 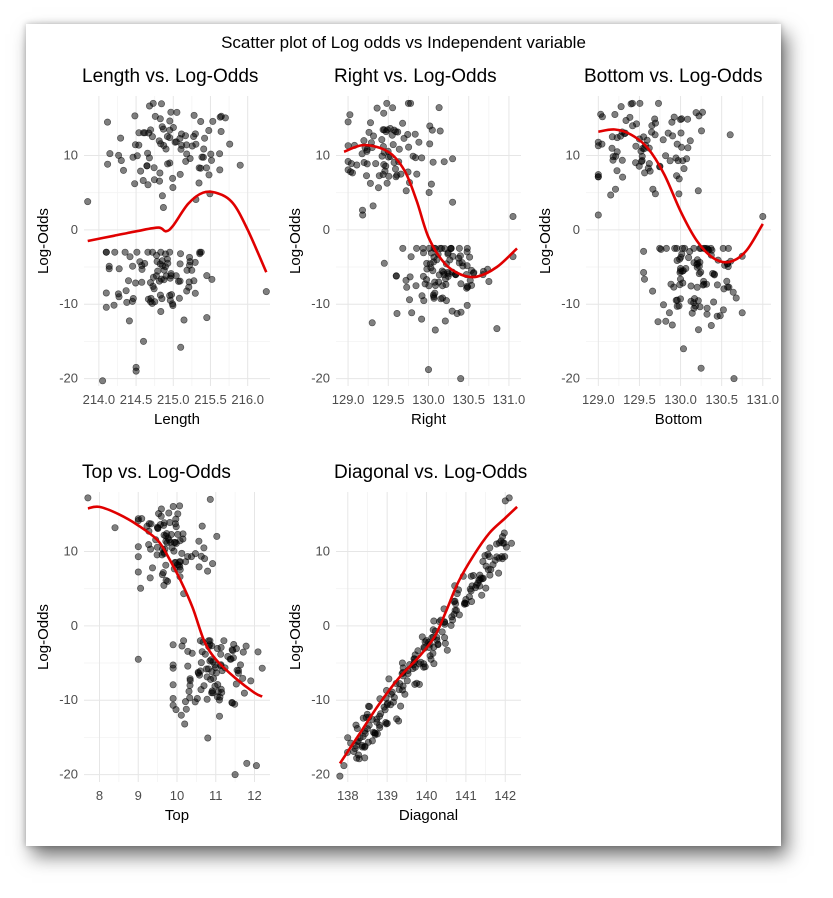 What do you see at coordinates (99, 399) in the screenshot?
I see `x-tick-label: 214.0` at bounding box center [99, 399].